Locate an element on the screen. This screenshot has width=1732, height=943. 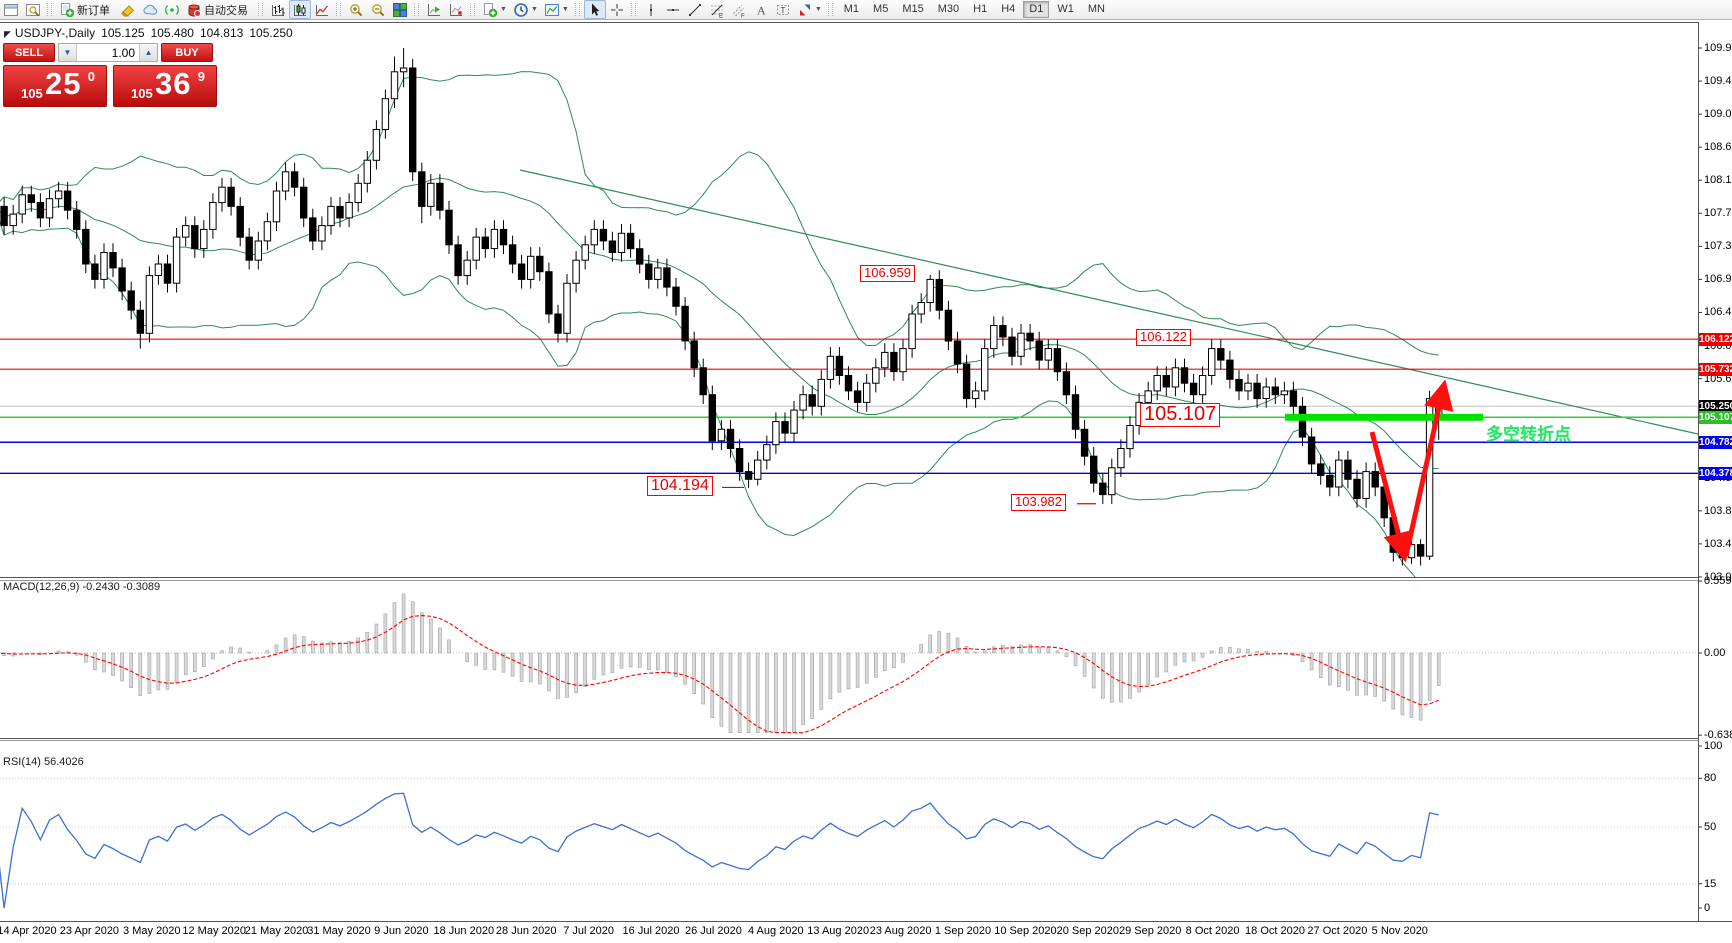
svg-text: F is located at coordinates (743, 15).